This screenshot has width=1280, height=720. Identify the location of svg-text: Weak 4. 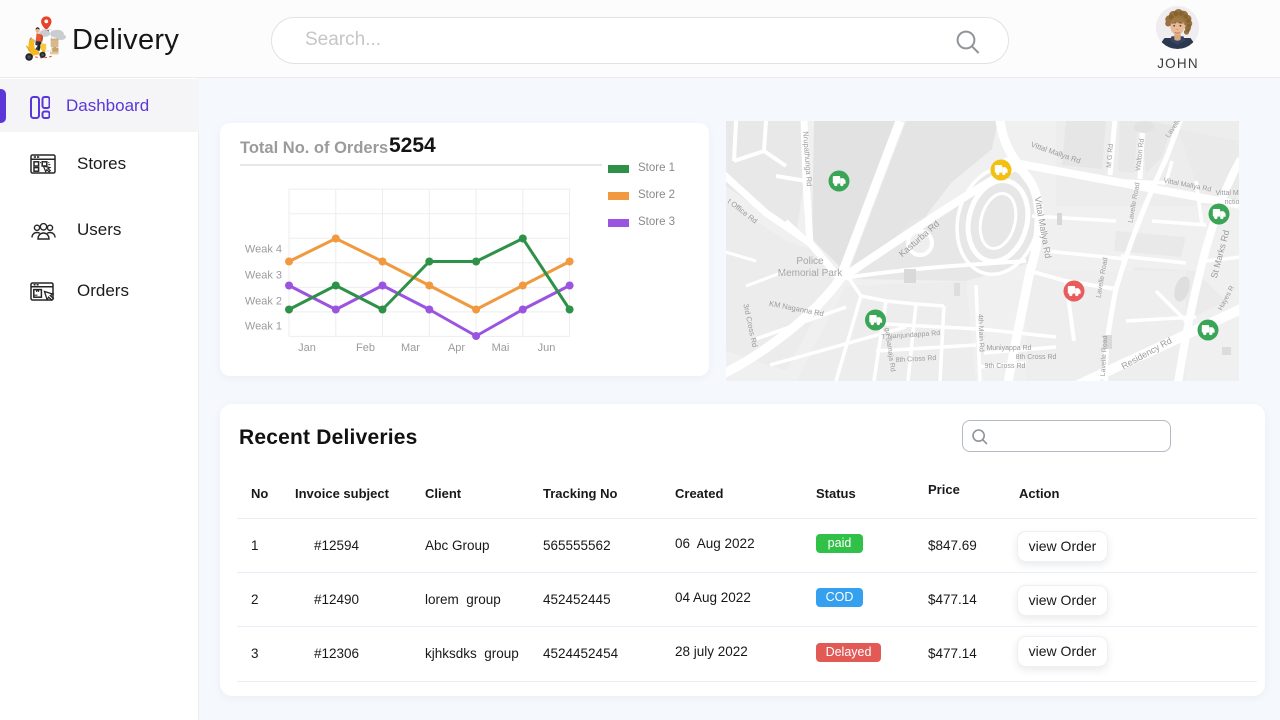
(263, 250).